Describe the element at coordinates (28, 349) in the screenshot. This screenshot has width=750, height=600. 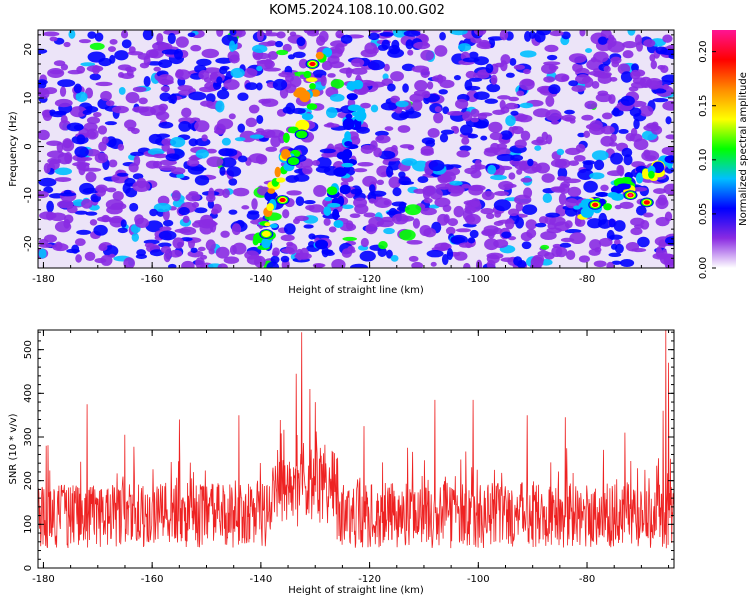
I see `y-tick-label: 500` at that location.